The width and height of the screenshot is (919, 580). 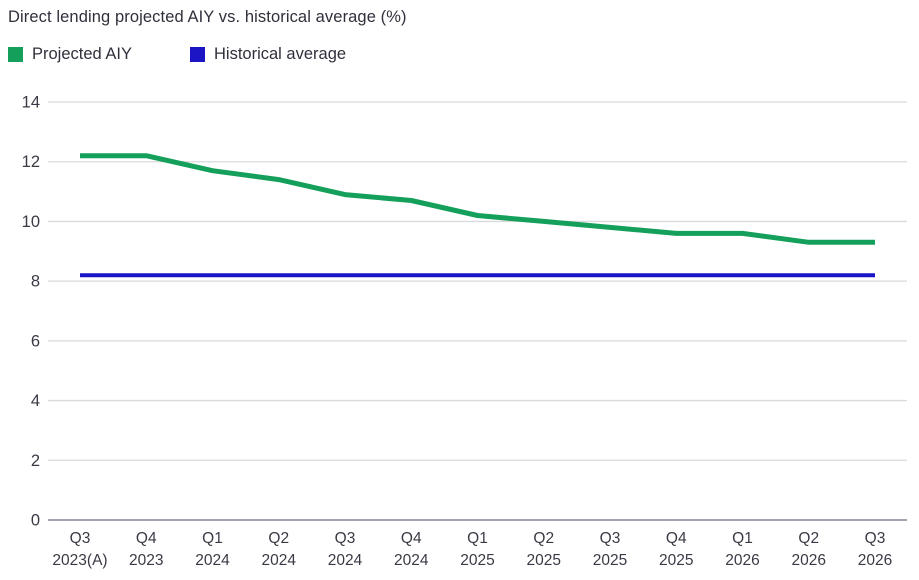 What do you see at coordinates (31, 222) in the screenshot?
I see `y-tick-label: 10` at bounding box center [31, 222].